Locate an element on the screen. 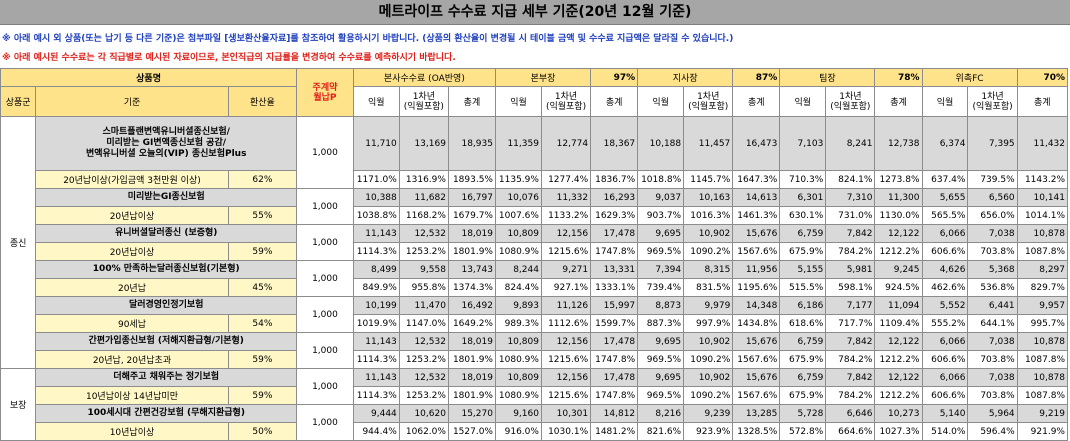  criteria-cell: 10년납이상 is located at coordinates (132, 431).